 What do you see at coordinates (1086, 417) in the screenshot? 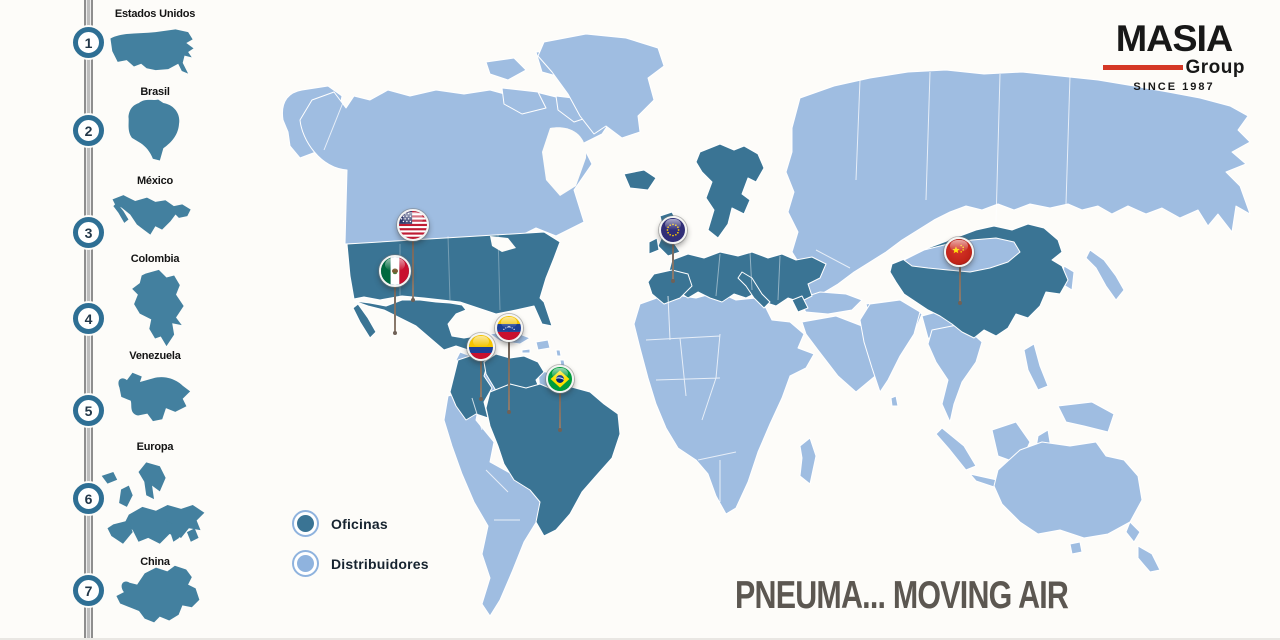
I see `country-new-guinea` at bounding box center [1086, 417].